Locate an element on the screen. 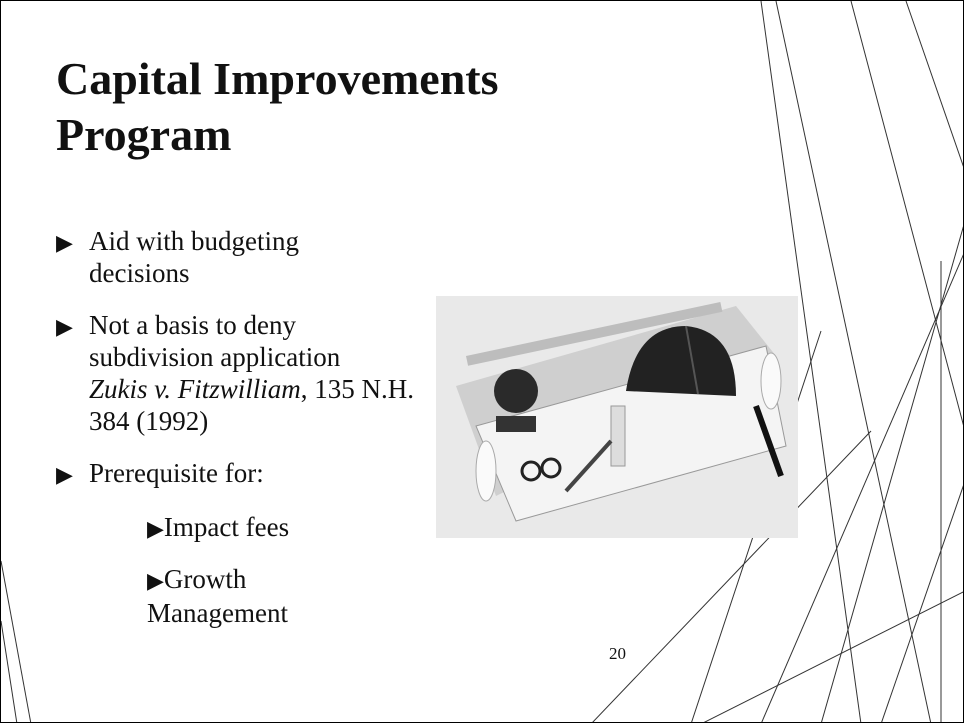  citation: , 135 N.H. 384 (1992) is located at coordinates (252, 405).